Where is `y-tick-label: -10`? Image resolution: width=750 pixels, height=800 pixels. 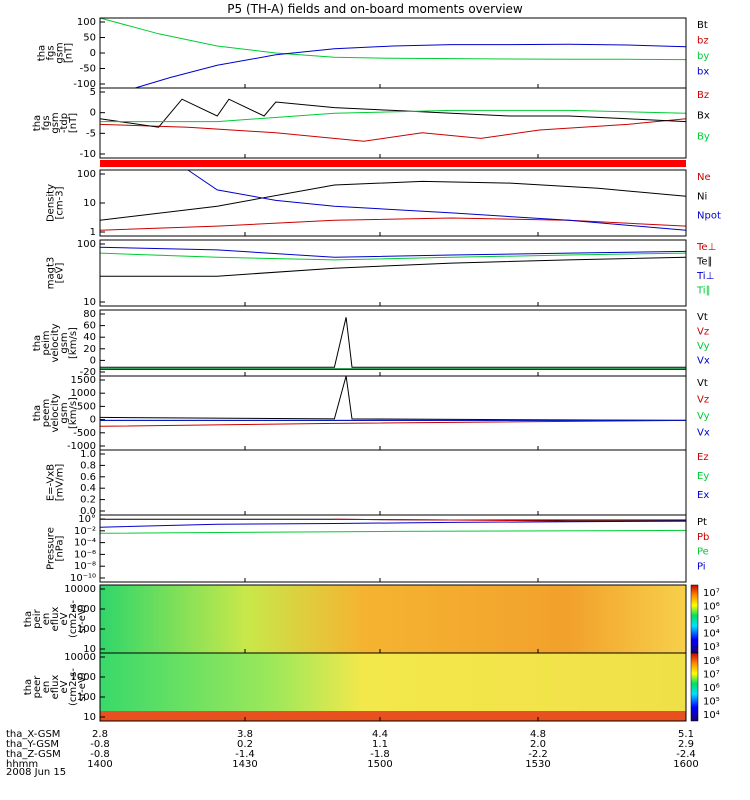
y-tick-label: -10 is located at coordinates (88, 154).